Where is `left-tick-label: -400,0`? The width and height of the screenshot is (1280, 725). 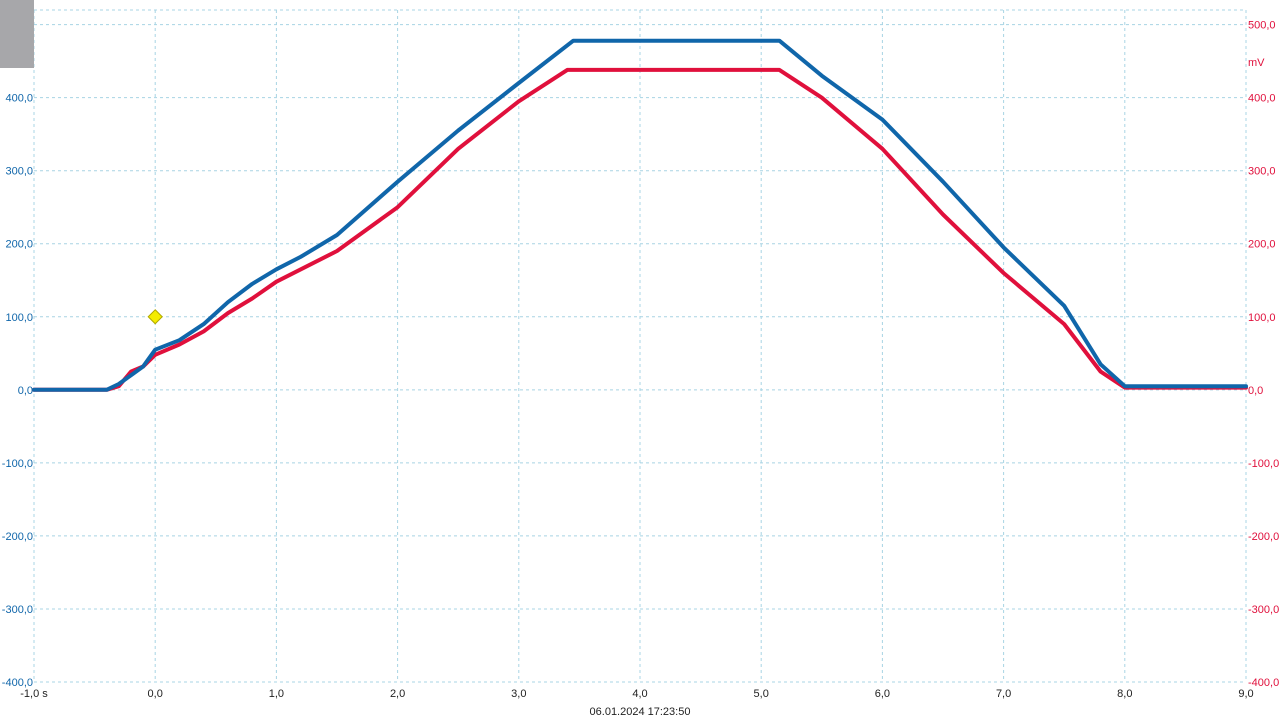
left-tick-label: -400,0 is located at coordinates (17, 683).